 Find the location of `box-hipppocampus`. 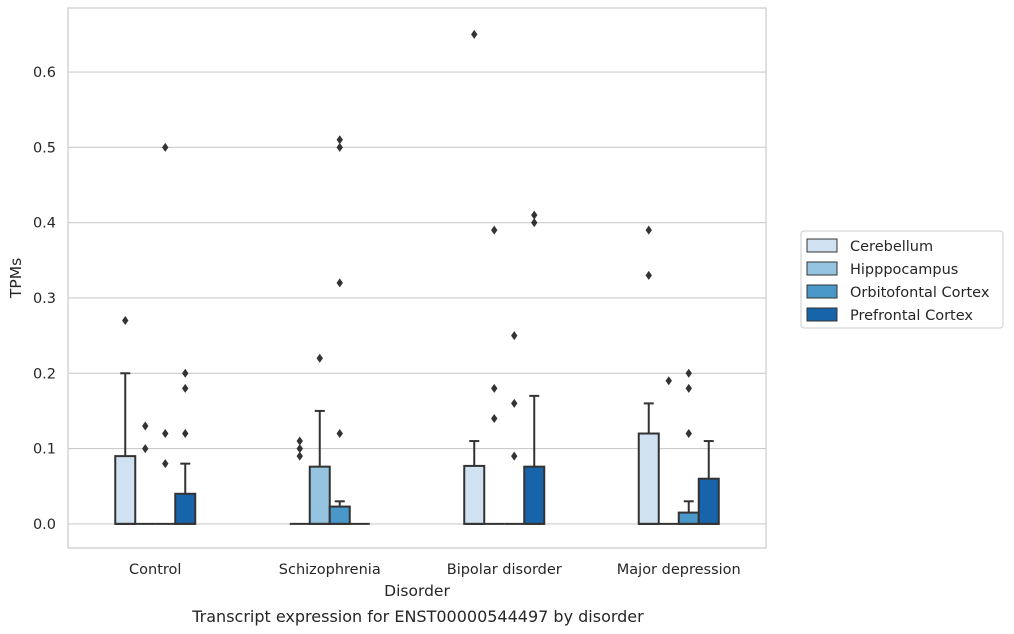

box-hipppocampus is located at coordinates (319, 467).